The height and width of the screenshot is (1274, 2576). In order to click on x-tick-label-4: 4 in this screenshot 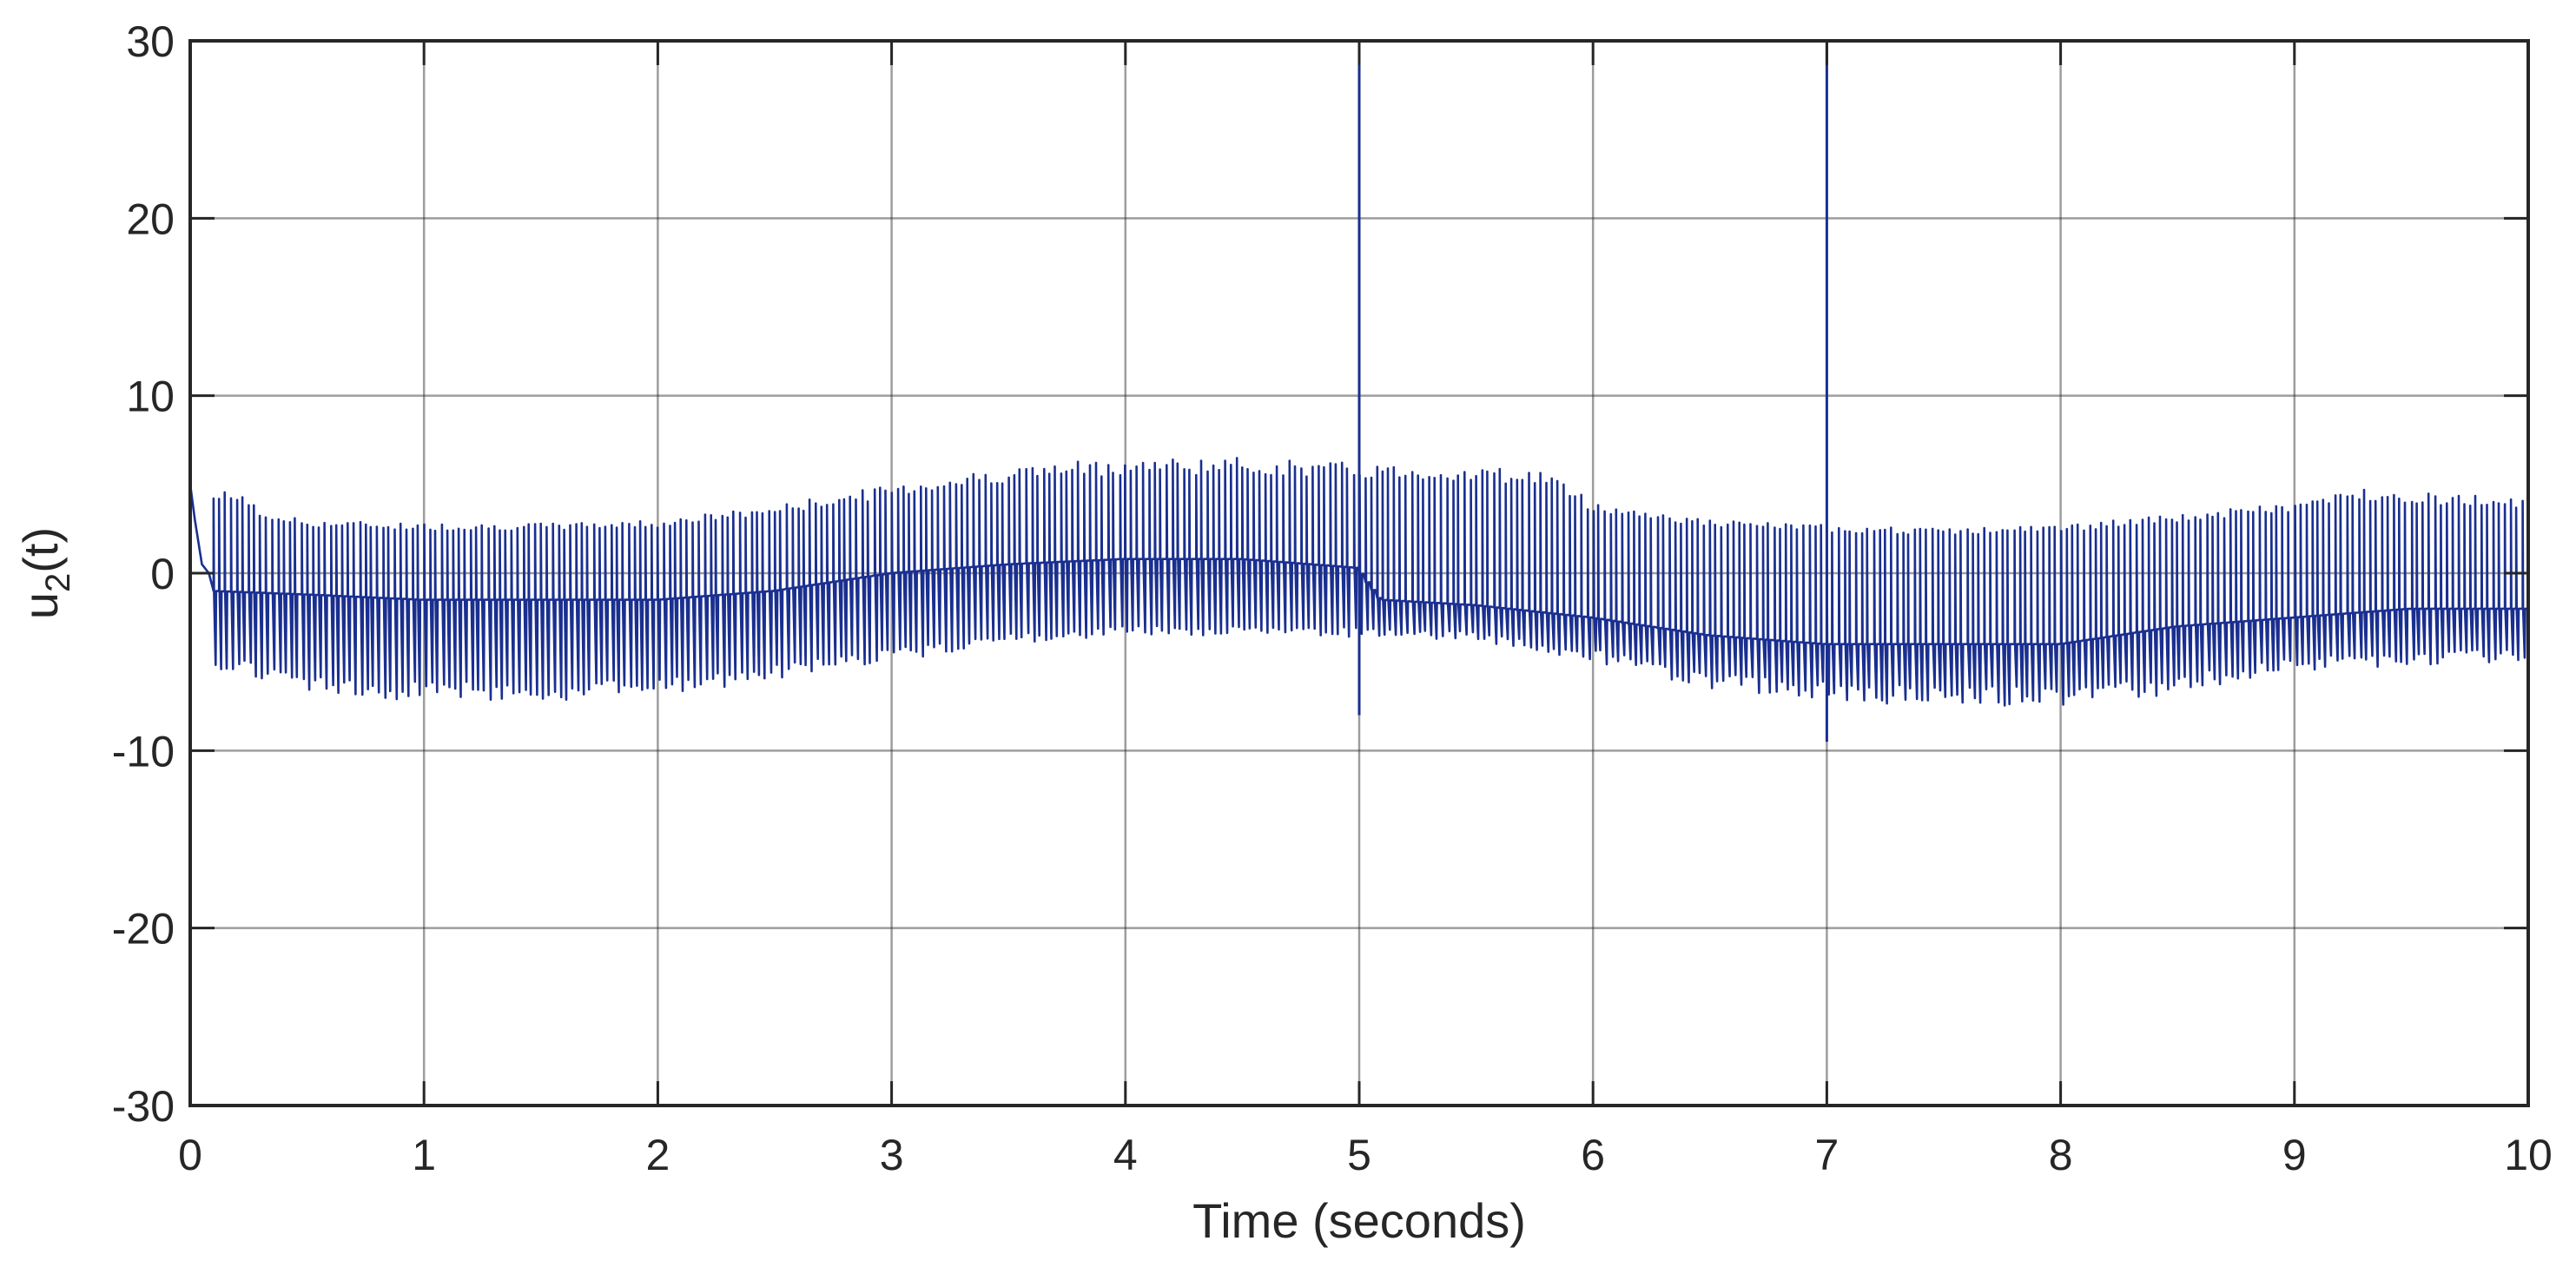, I will do `click(1125, 1155)`.